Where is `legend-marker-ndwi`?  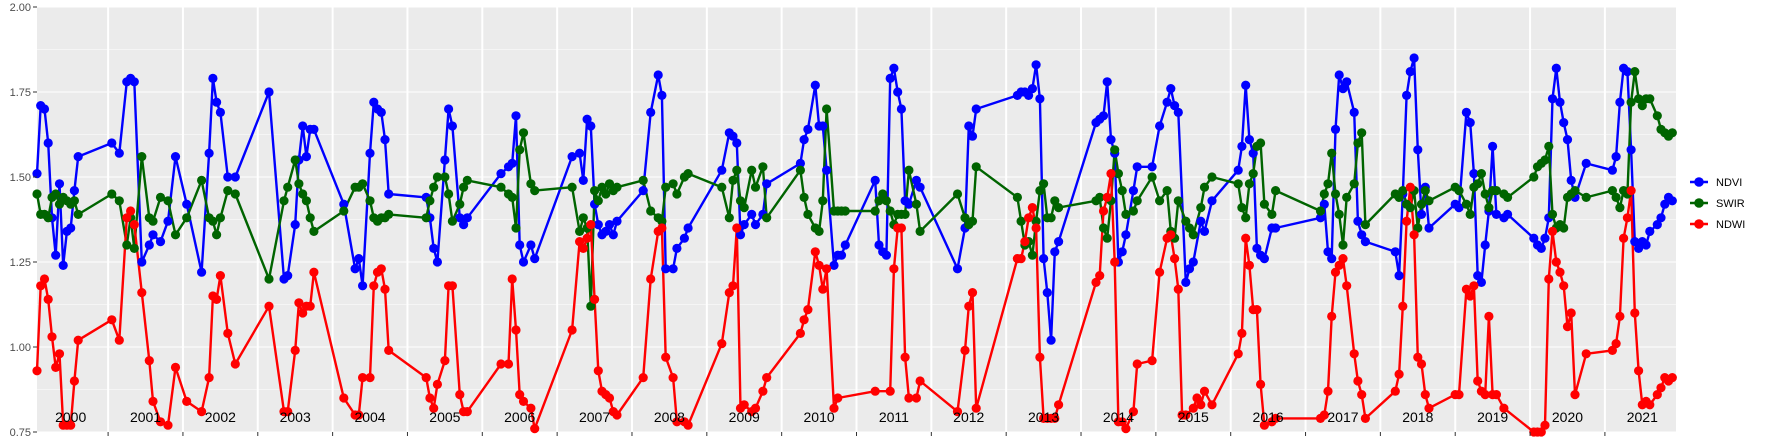
legend-marker-ndwi is located at coordinates (1699, 224).